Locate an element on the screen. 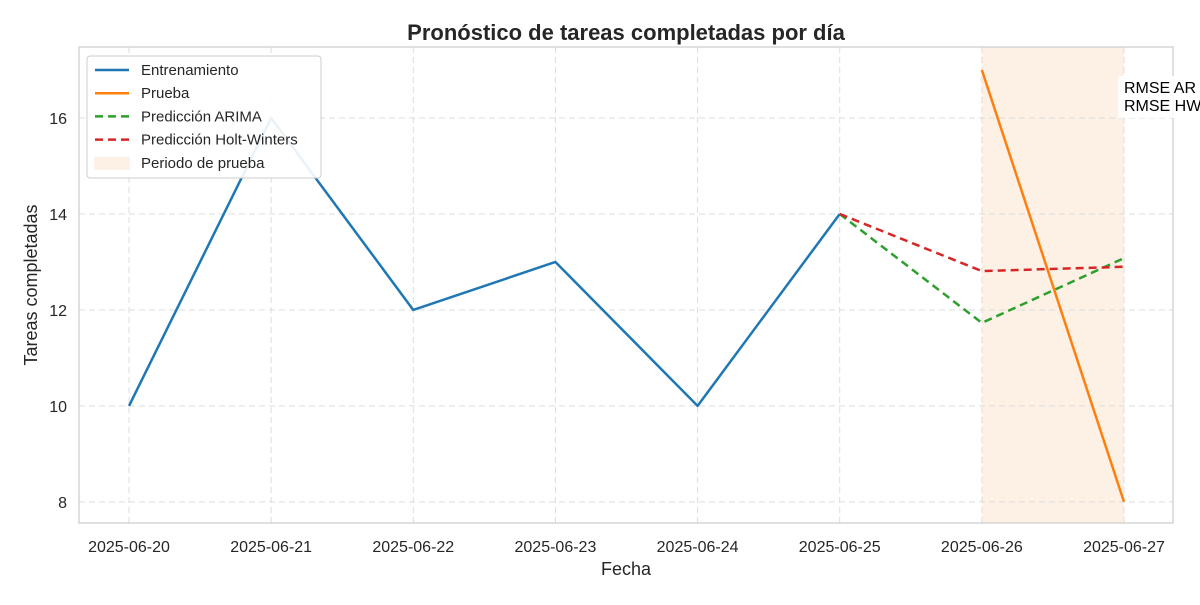 The width and height of the screenshot is (1200, 605). legend-label: Predicción ARIMA is located at coordinates (201, 116).